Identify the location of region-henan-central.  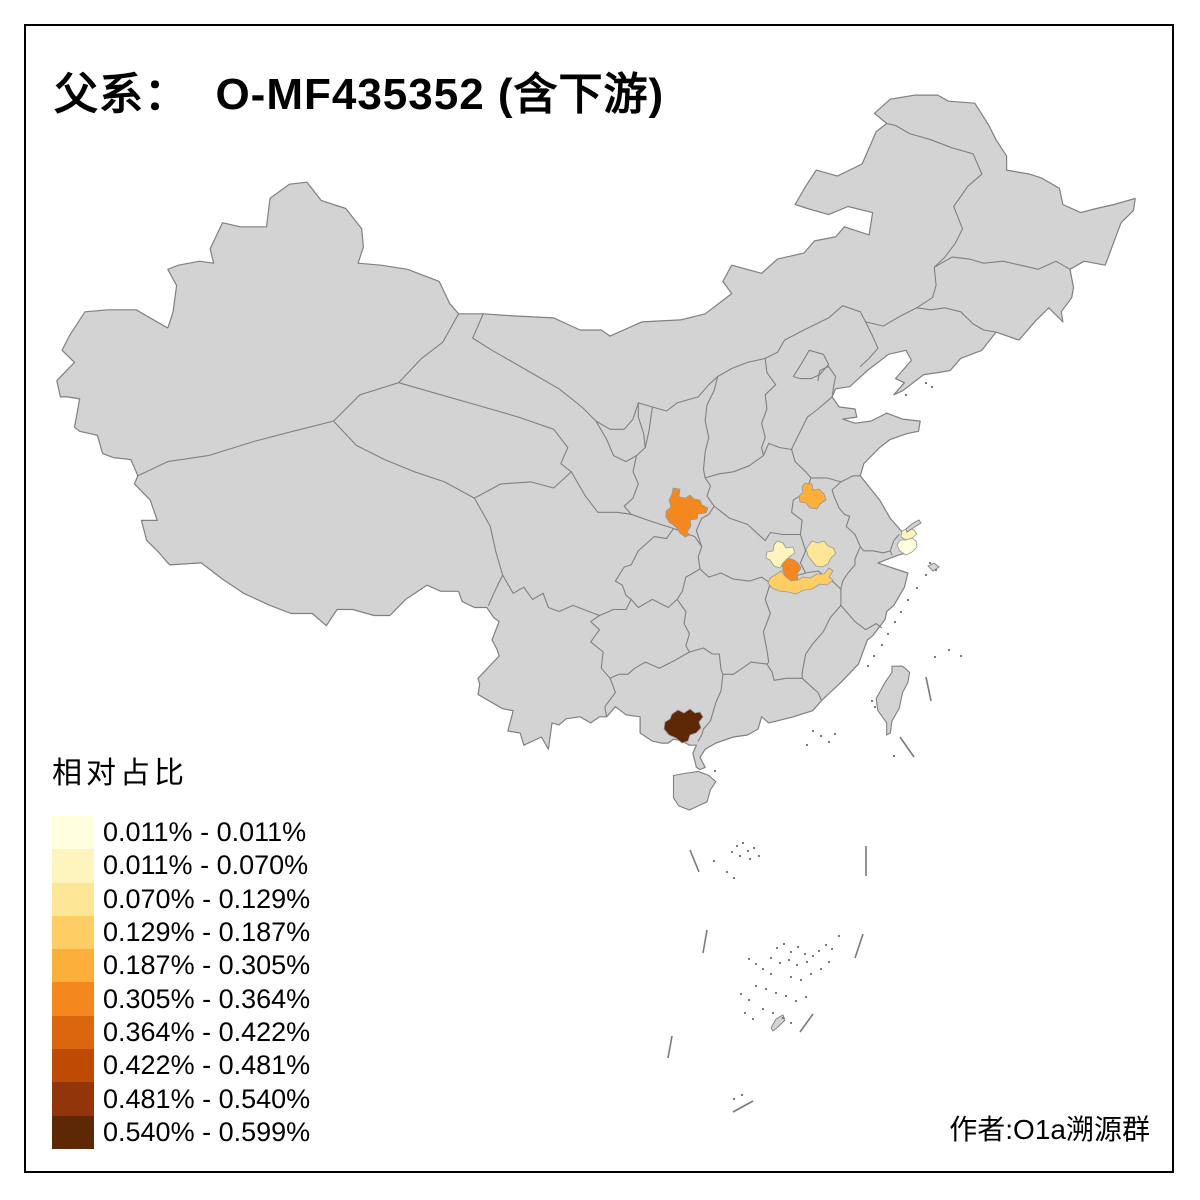
(812, 496).